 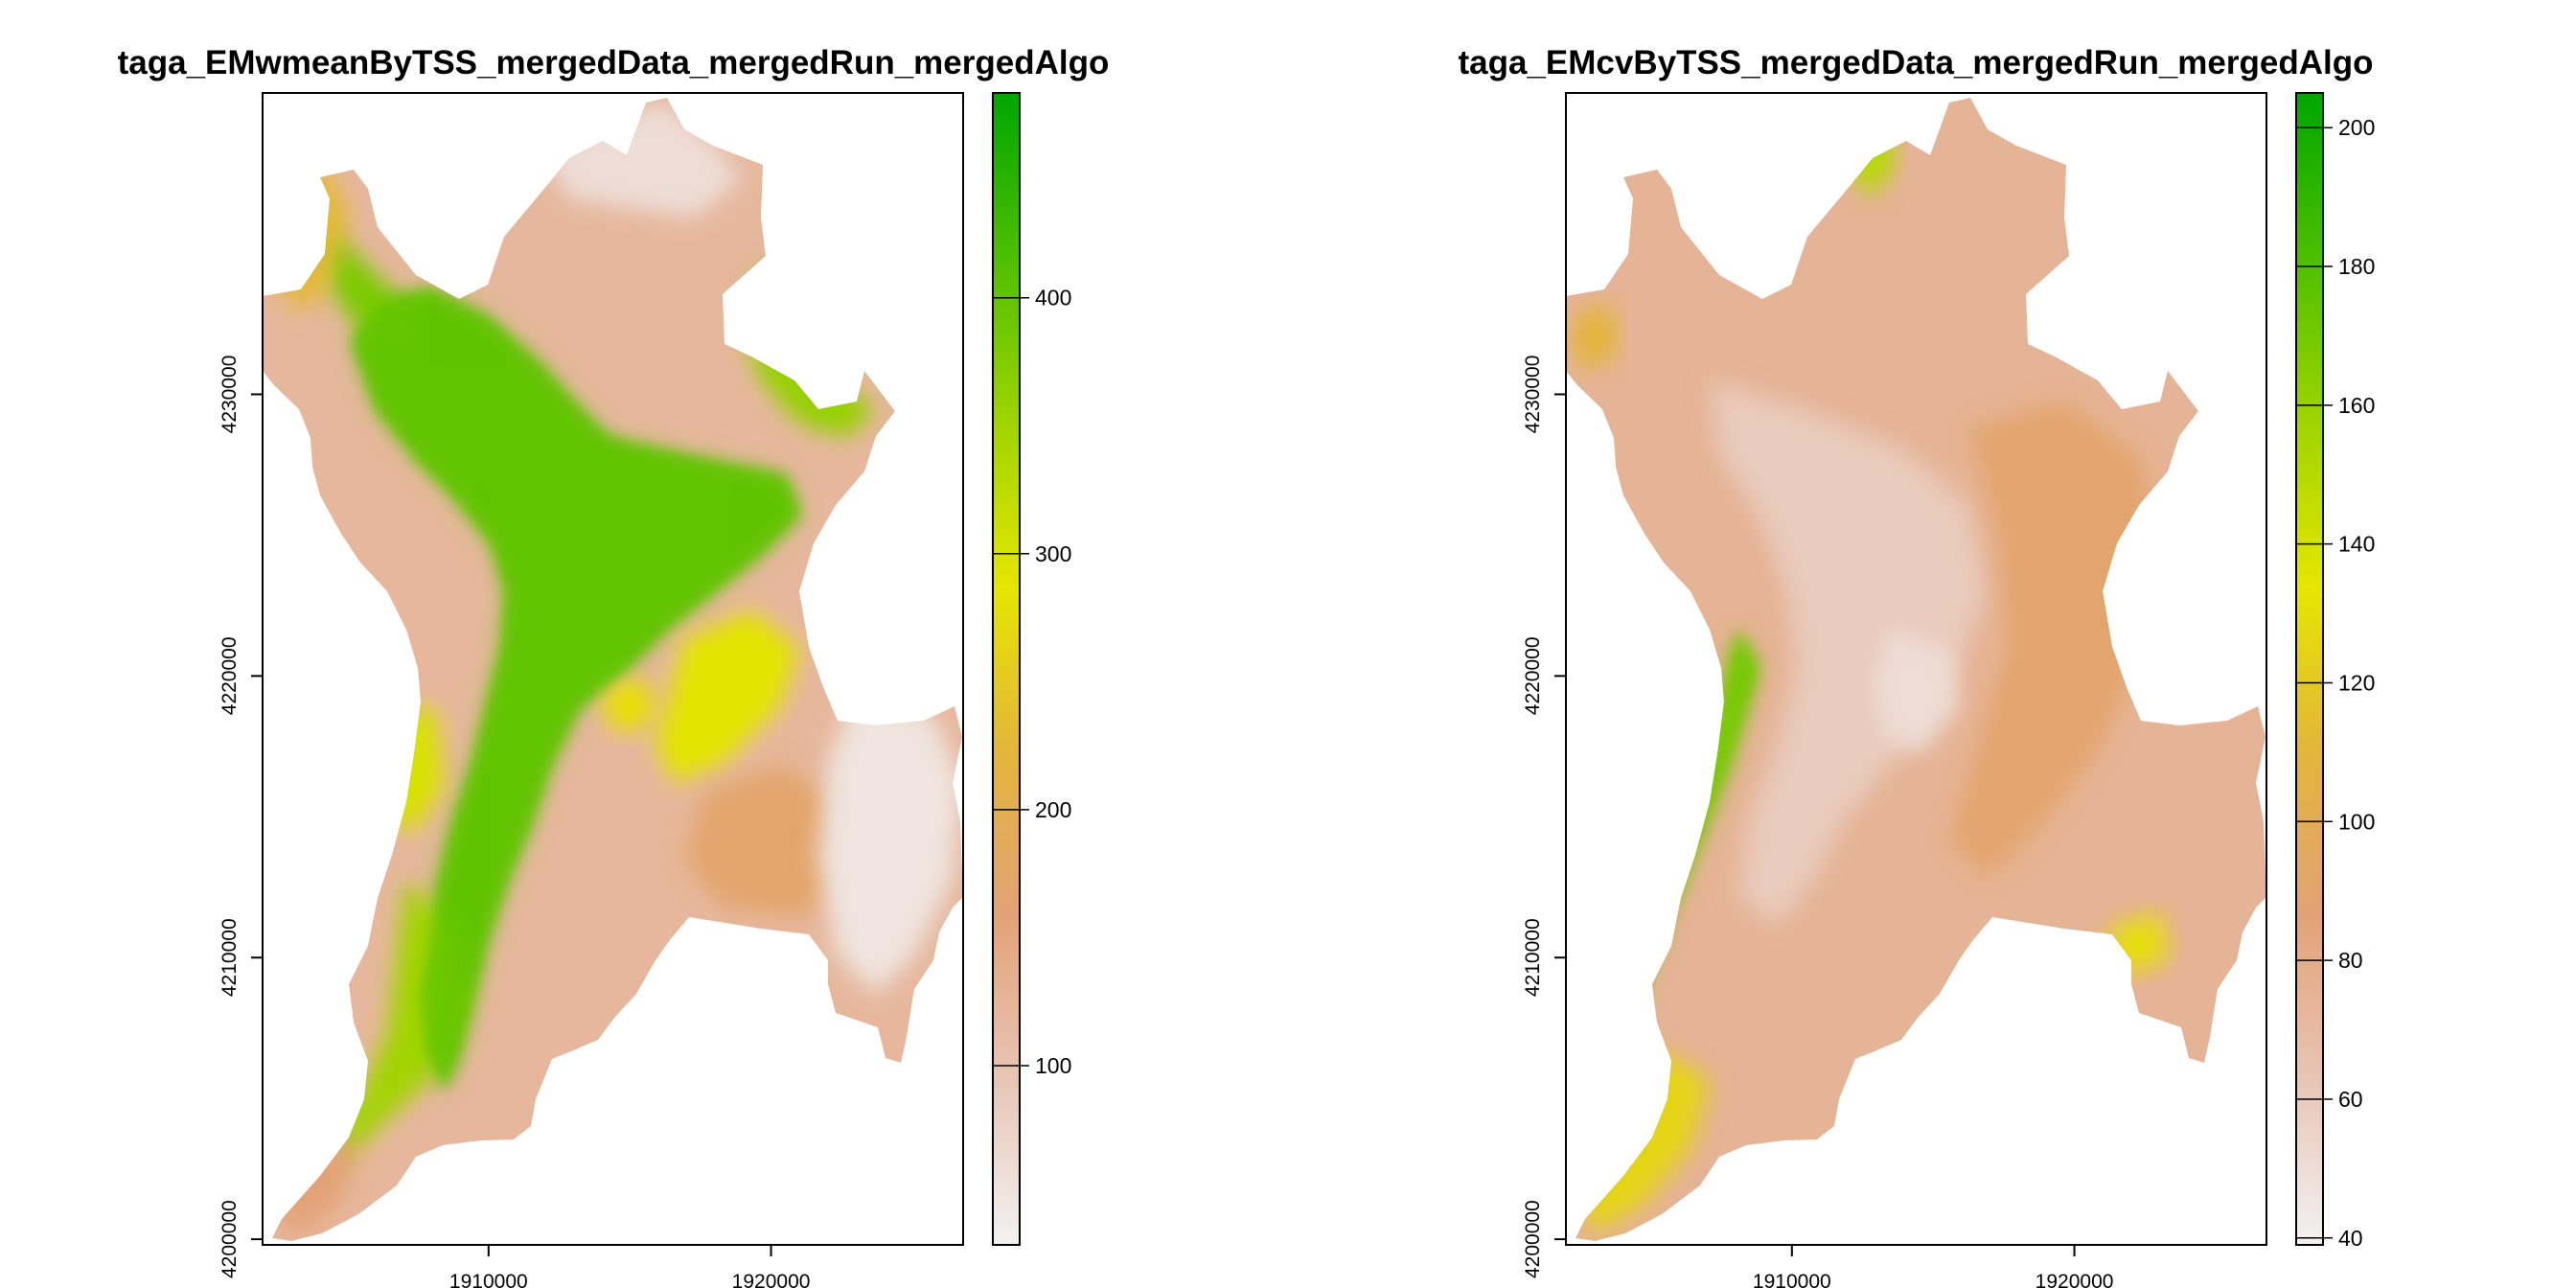 What do you see at coordinates (1533, 675) in the screenshot?
I see `right-y-tick-label: 4220000` at bounding box center [1533, 675].